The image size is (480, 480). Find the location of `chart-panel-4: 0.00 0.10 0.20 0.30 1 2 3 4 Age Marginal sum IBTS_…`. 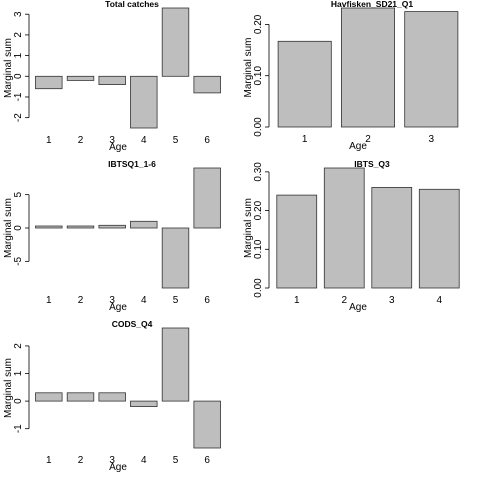

chart-panel-4: 0.00 0.10 0.20 0.30 1 2 3 4 Age Marginal sum IBTS_… is located at coordinates (351, 236).